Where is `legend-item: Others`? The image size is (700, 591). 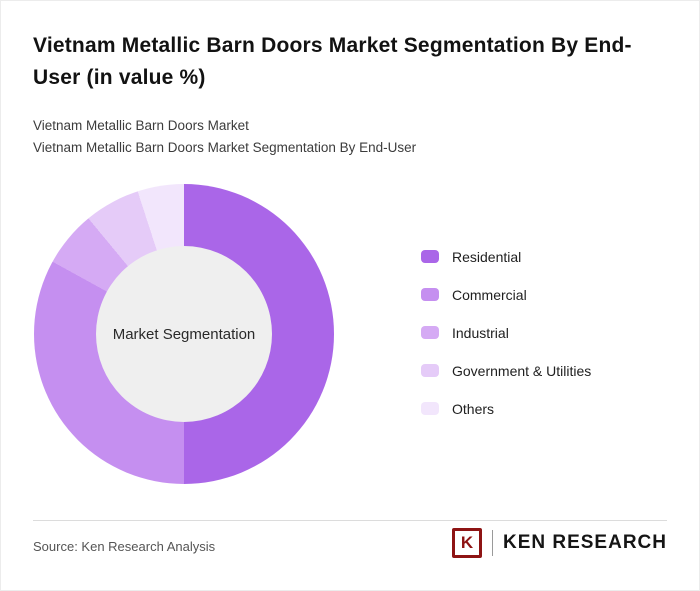 legend-item: Others is located at coordinates (506, 408).